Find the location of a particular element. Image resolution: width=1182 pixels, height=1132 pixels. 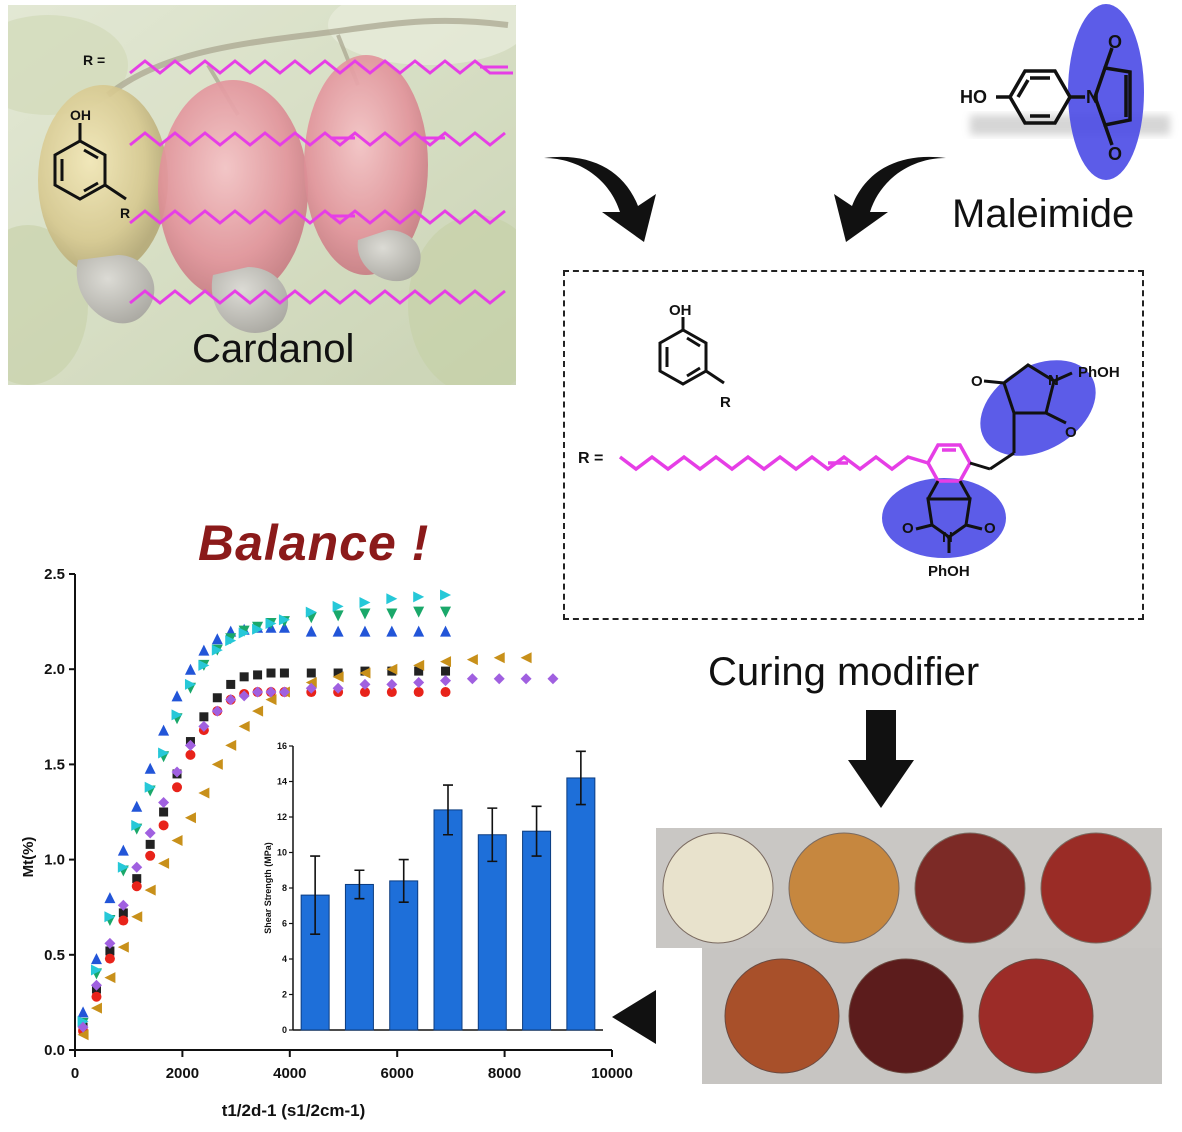

inset-y-tick-label: 8 is located at coordinates (284, 888).